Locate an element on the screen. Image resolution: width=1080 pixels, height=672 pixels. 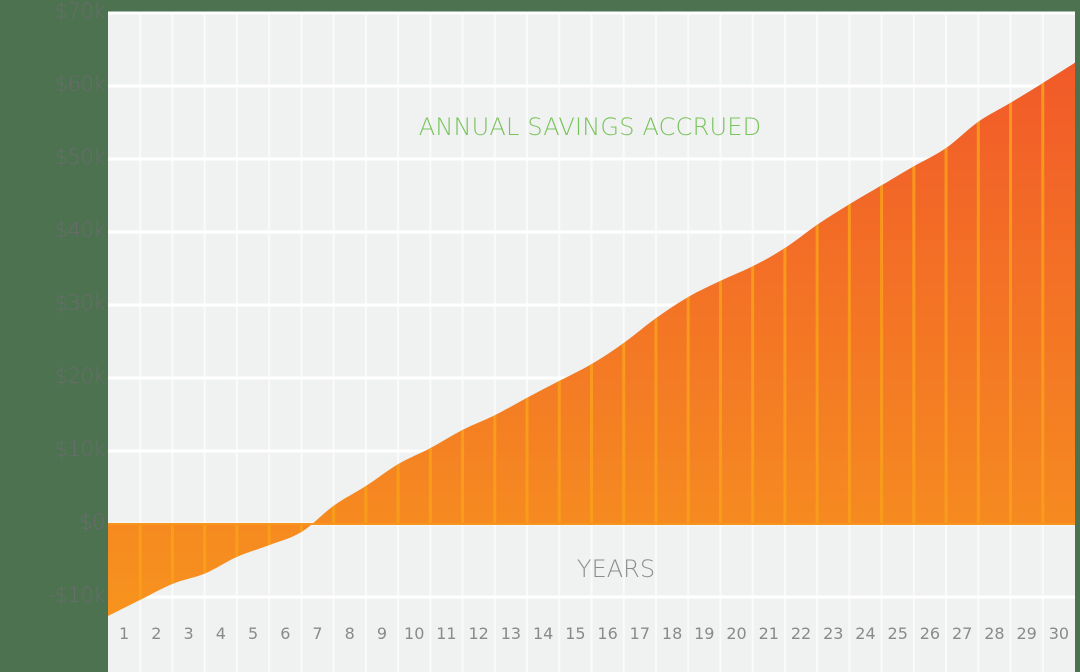
x-tick-label: 22 is located at coordinates (801, 633).